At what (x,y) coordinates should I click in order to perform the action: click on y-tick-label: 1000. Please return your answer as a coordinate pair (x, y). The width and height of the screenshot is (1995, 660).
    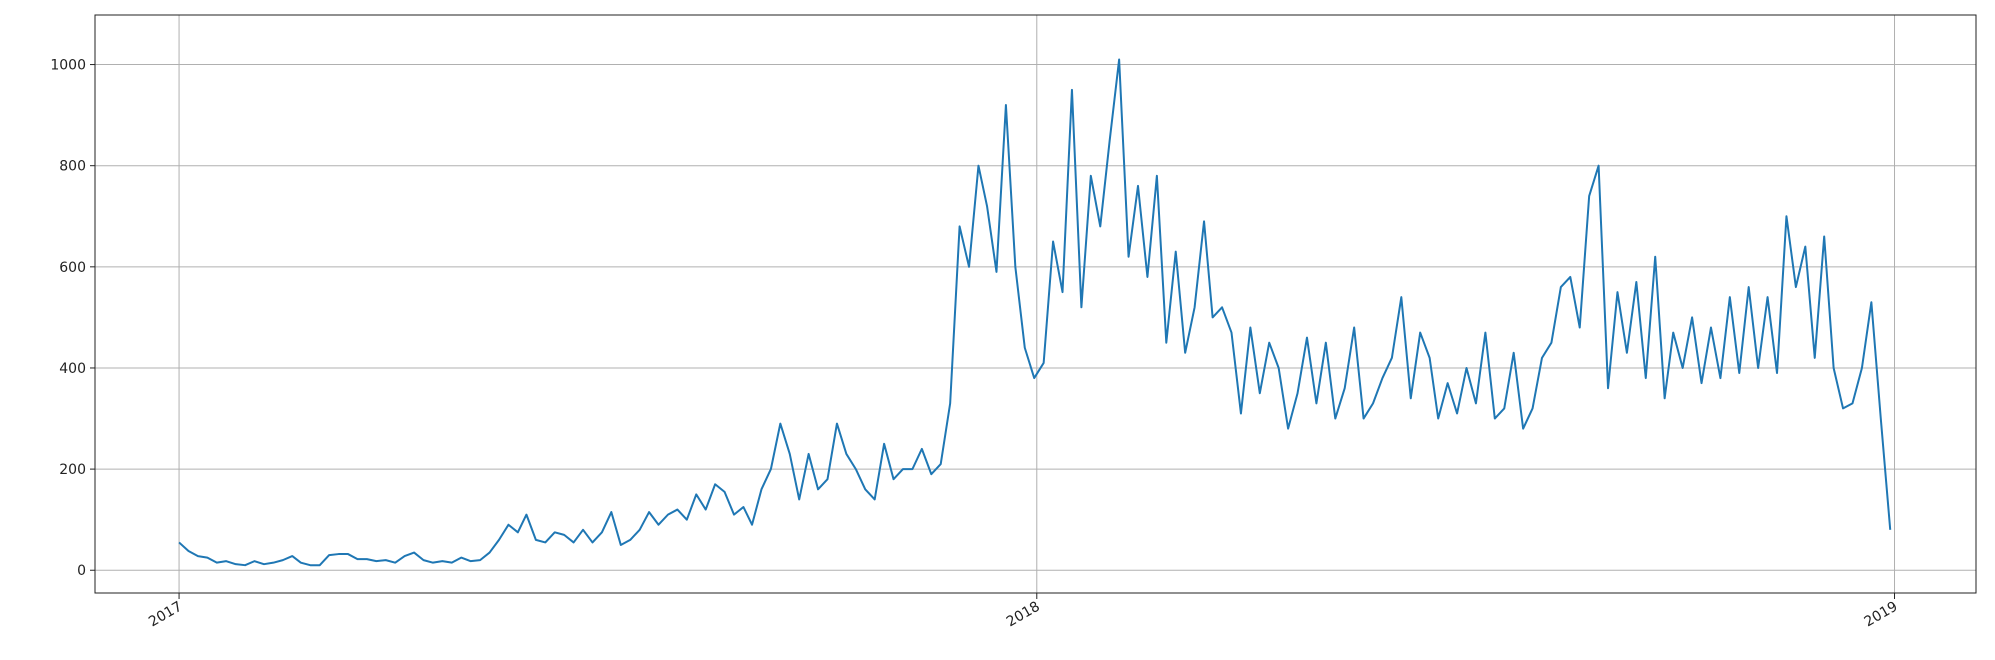
    Looking at the image, I should click on (68, 66).